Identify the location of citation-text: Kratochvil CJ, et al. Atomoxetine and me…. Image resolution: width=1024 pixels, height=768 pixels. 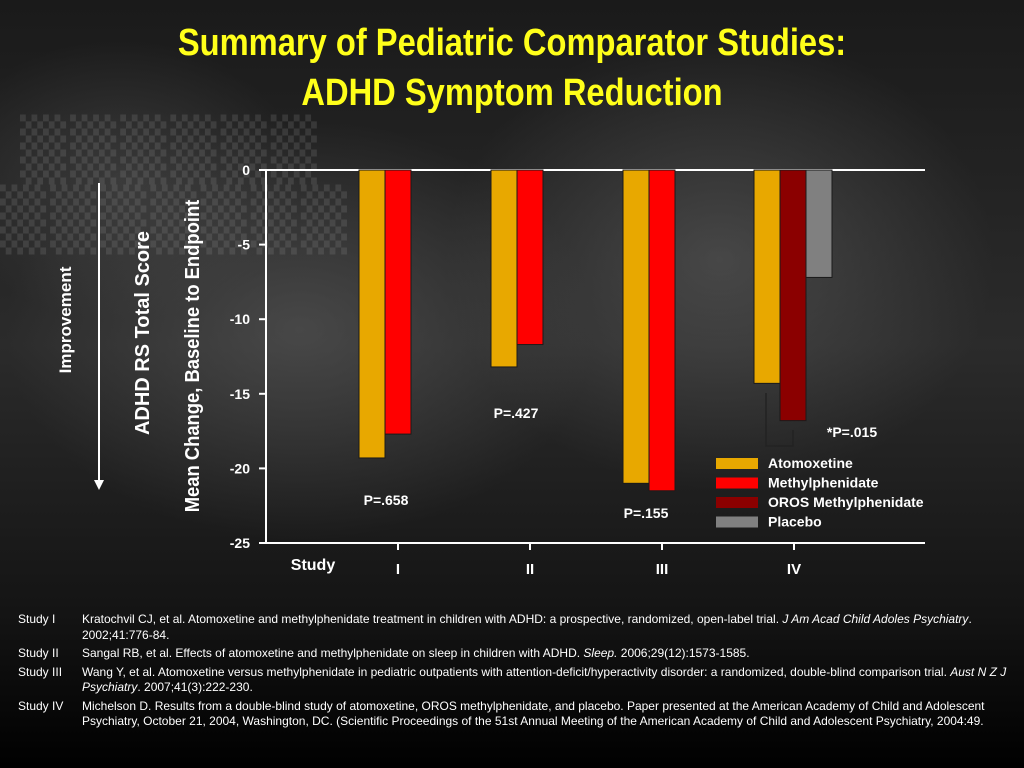
(432, 619).